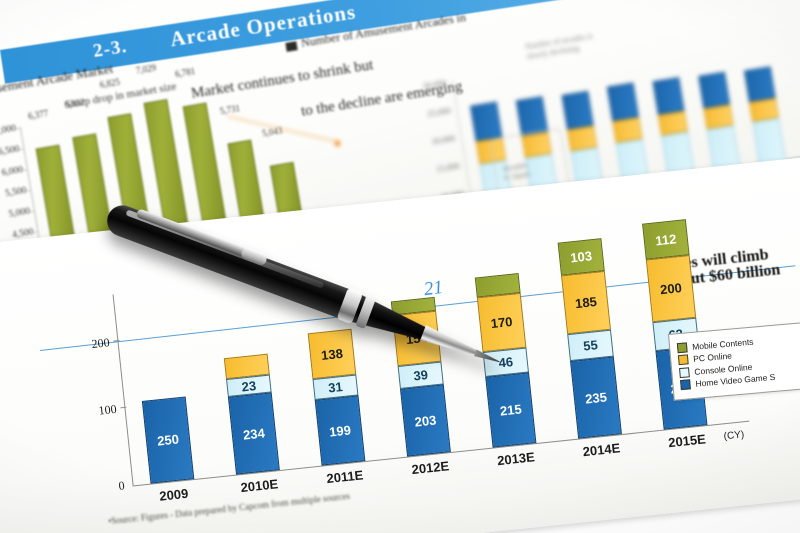 This screenshot has height=533, width=800. What do you see at coordinates (123, 390) in the screenshot?
I see `bottom-chart-y-axis` at bounding box center [123, 390].